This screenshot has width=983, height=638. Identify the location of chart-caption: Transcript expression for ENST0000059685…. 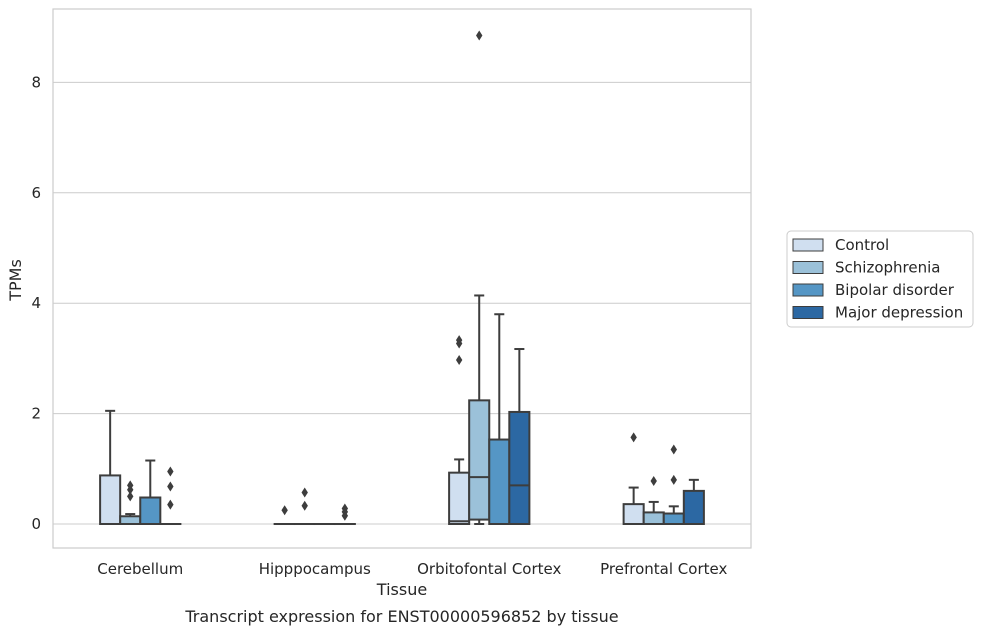
(401, 616).